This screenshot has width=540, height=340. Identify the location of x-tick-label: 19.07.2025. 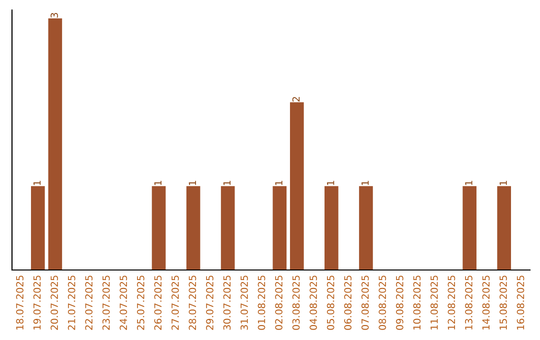
(37, 303).